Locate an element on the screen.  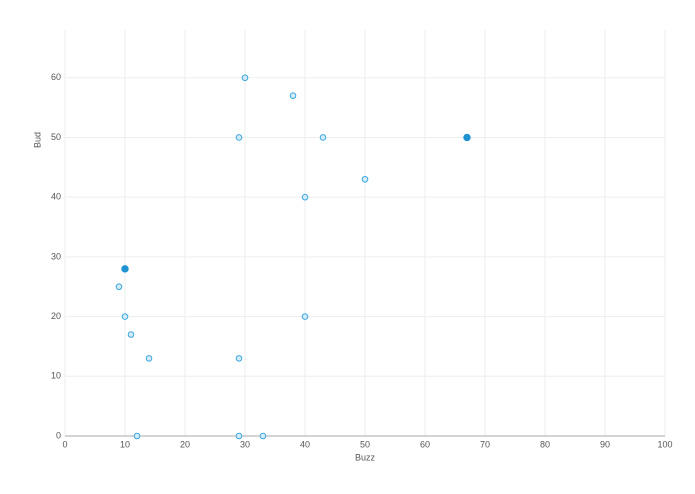
x-tick-label: 70 is located at coordinates (485, 444).